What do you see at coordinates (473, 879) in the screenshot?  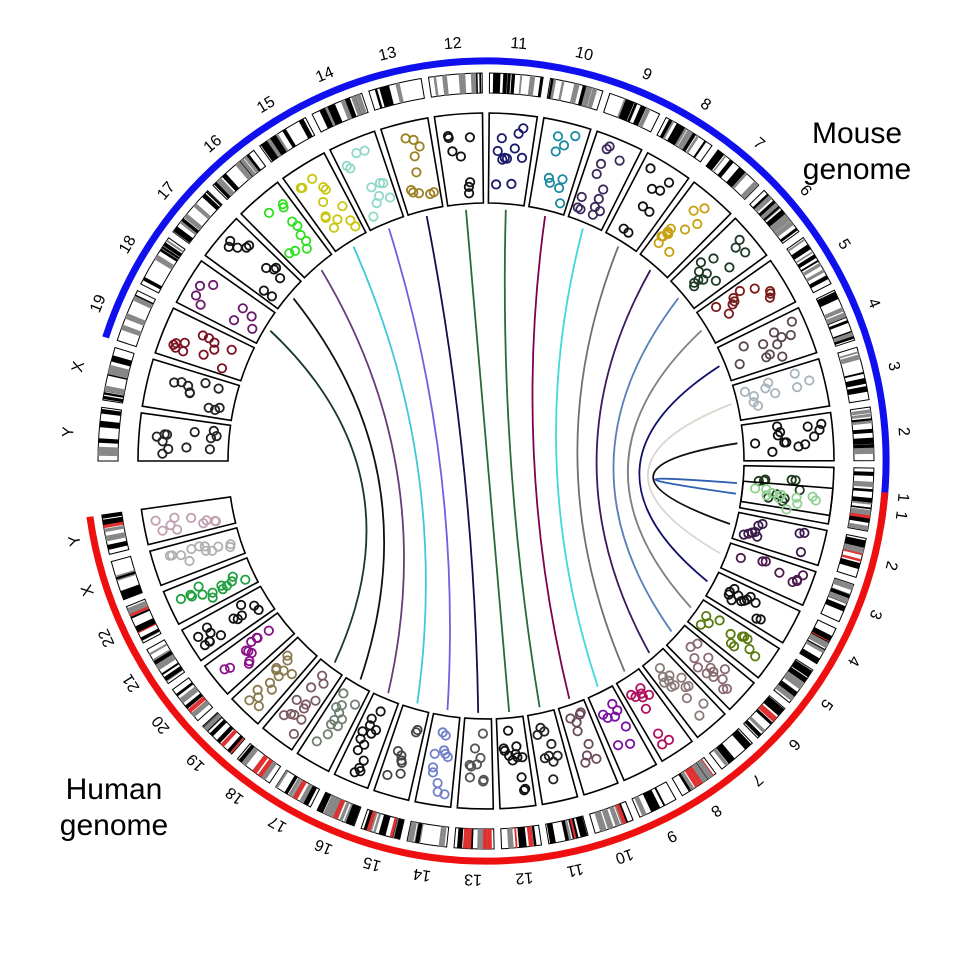 I see `human-chr-label-13: 13` at bounding box center [473, 879].